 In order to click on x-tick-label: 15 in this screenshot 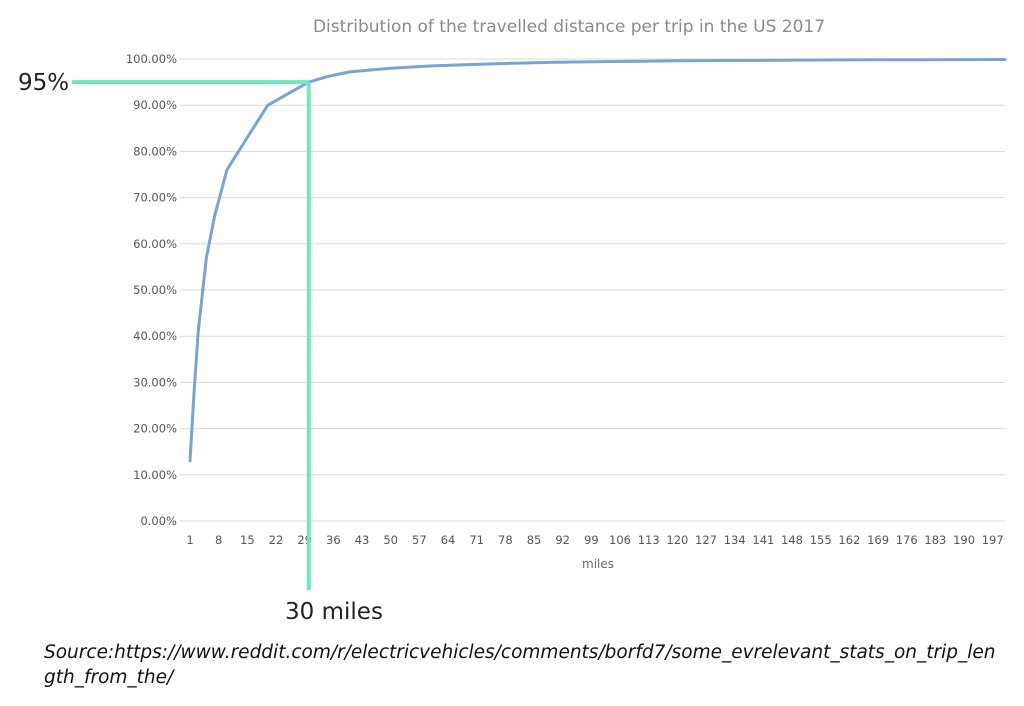, I will do `click(247, 540)`.